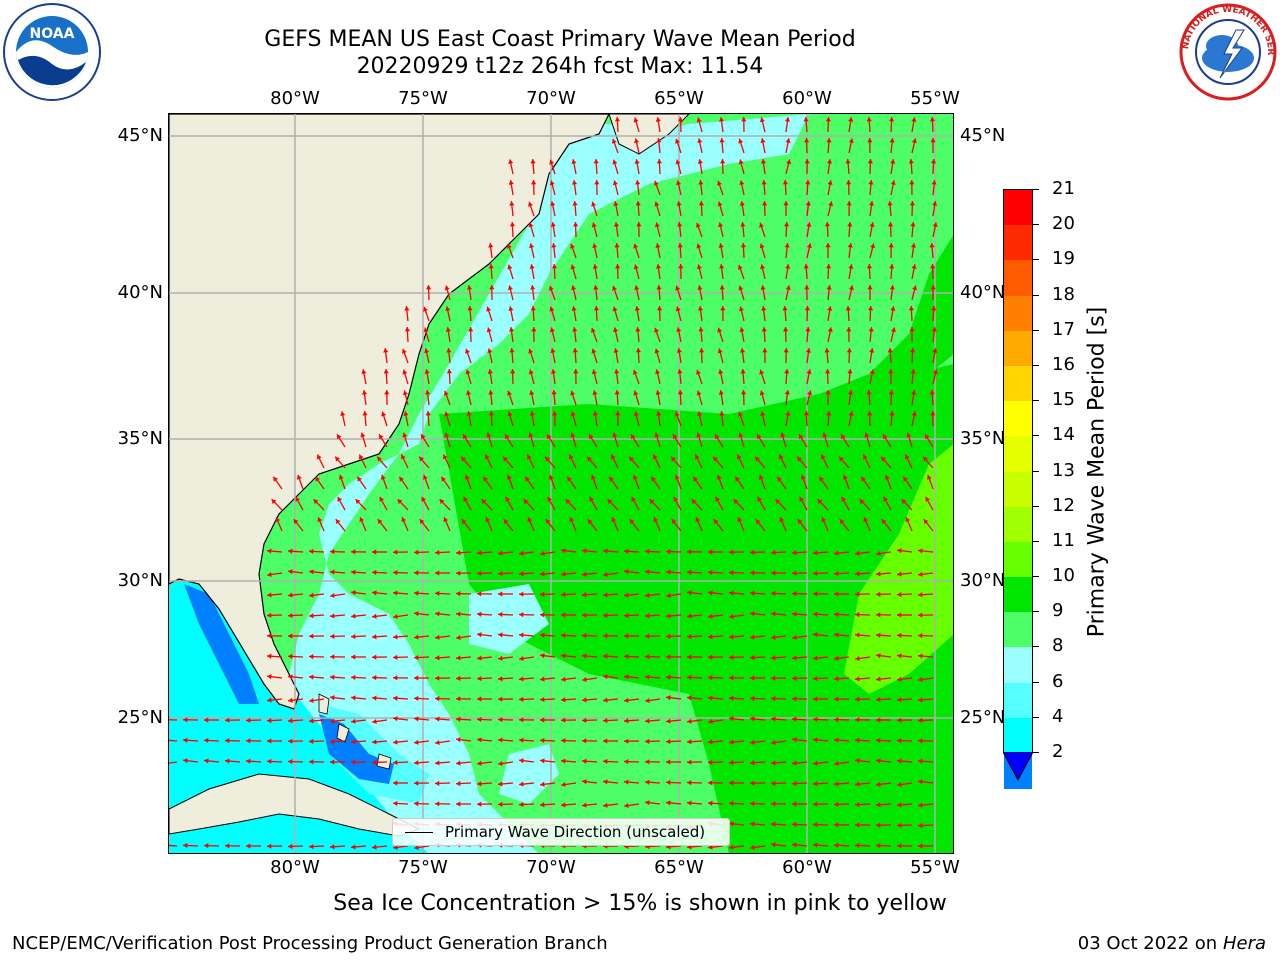 The width and height of the screenshot is (1280, 960). What do you see at coordinates (983, 438) in the screenshot?
I see `lat-tick-label-right: 35°N` at bounding box center [983, 438].